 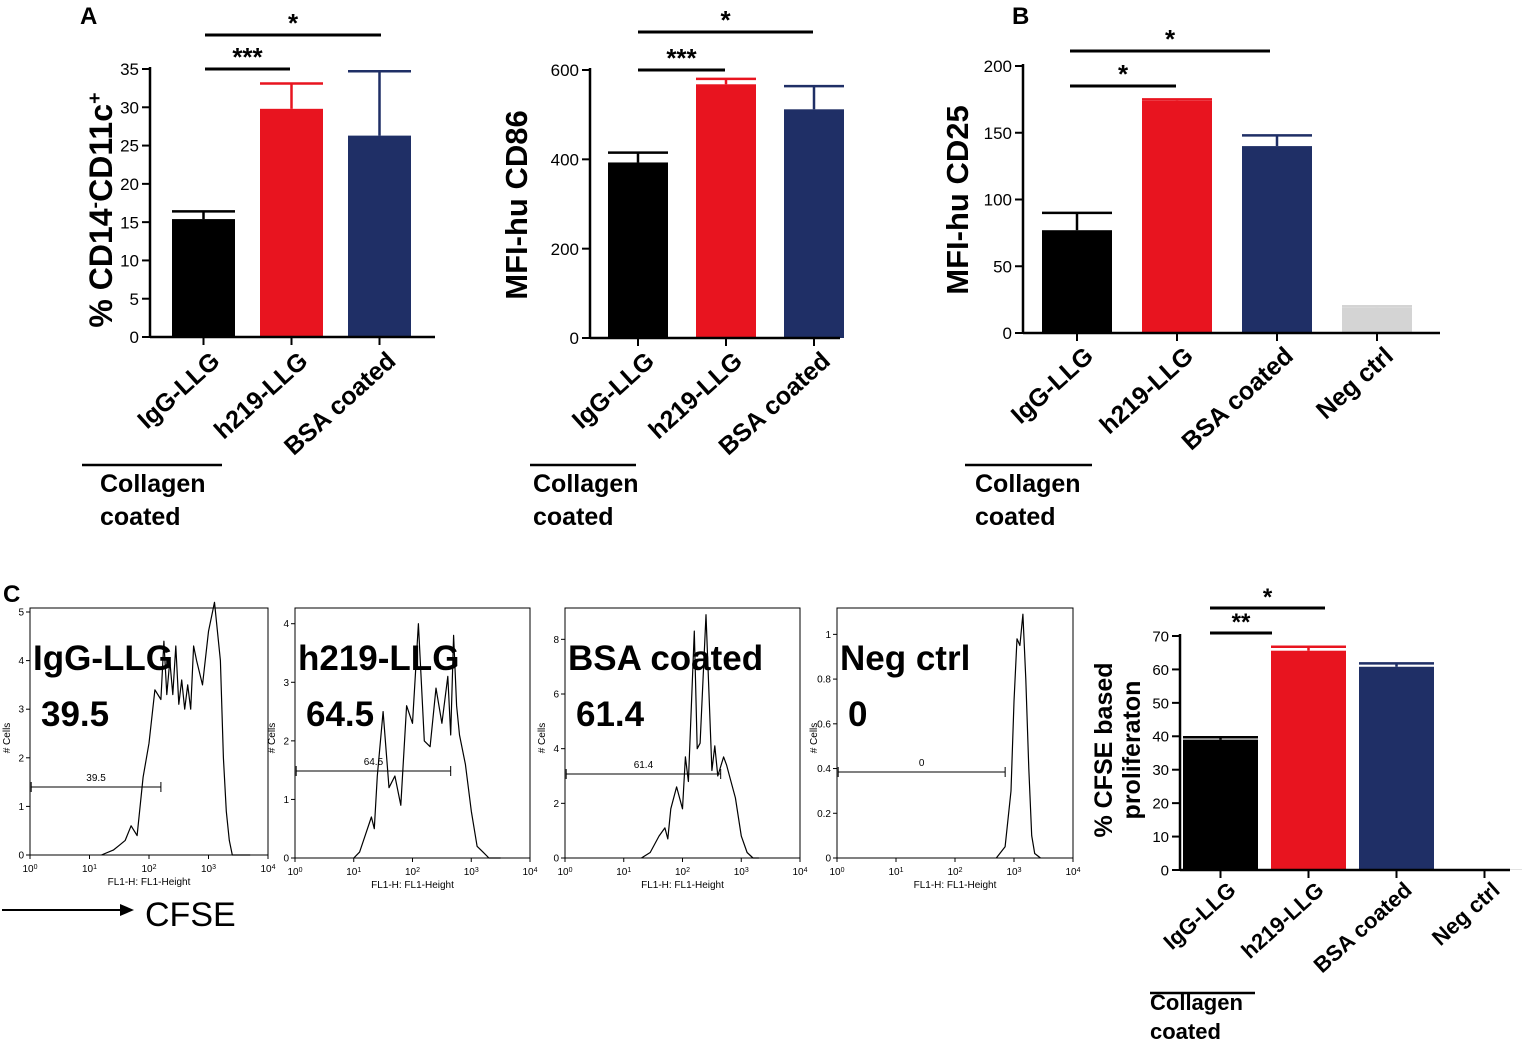 What do you see at coordinates (374, 762) in the screenshot?
I see `gate-label: 64.5` at bounding box center [374, 762].